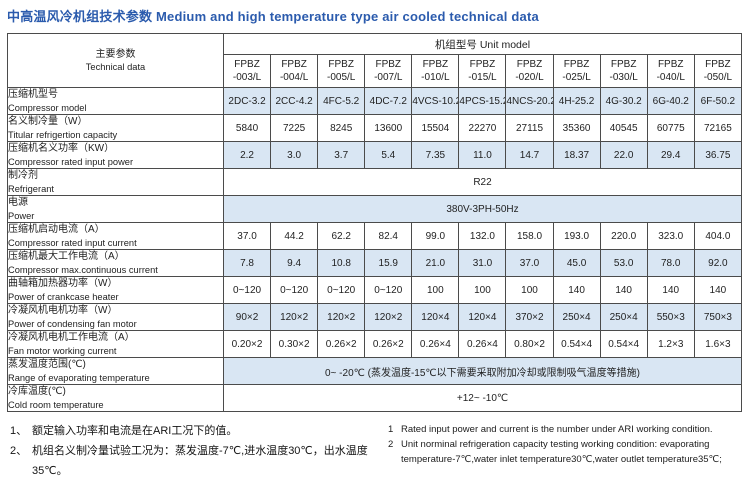 The image size is (749, 480). I want to click on value-cell: 9.4, so click(294, 263).